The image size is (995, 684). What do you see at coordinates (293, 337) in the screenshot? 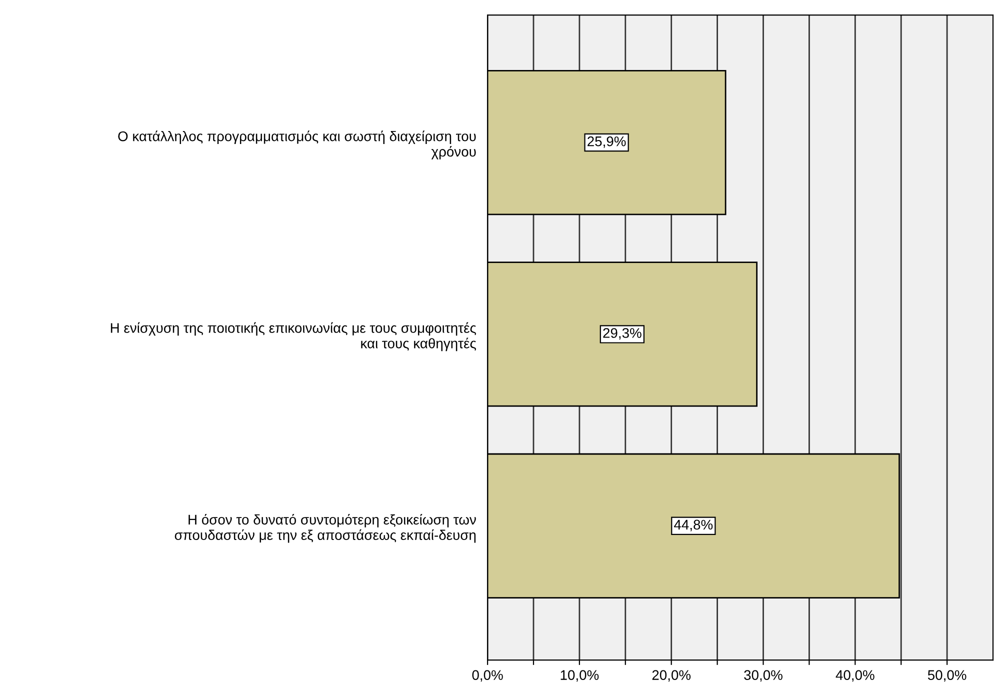
I see `y-tick-label: Η ενίσχυση της ποιοτικής επικοινωνίας με τους συμφοιτητές και τους καθηγητές` at bounding box center [293, 337].